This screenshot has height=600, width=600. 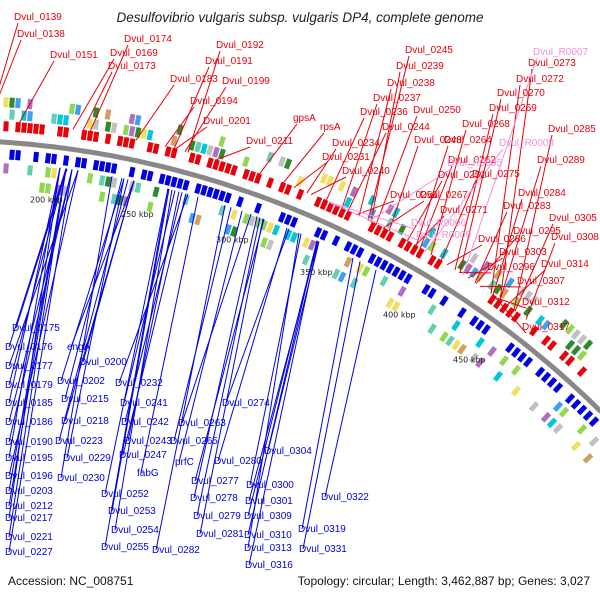 I want to click on gene-label: Dvul_0312, so click(x=546, y=302).